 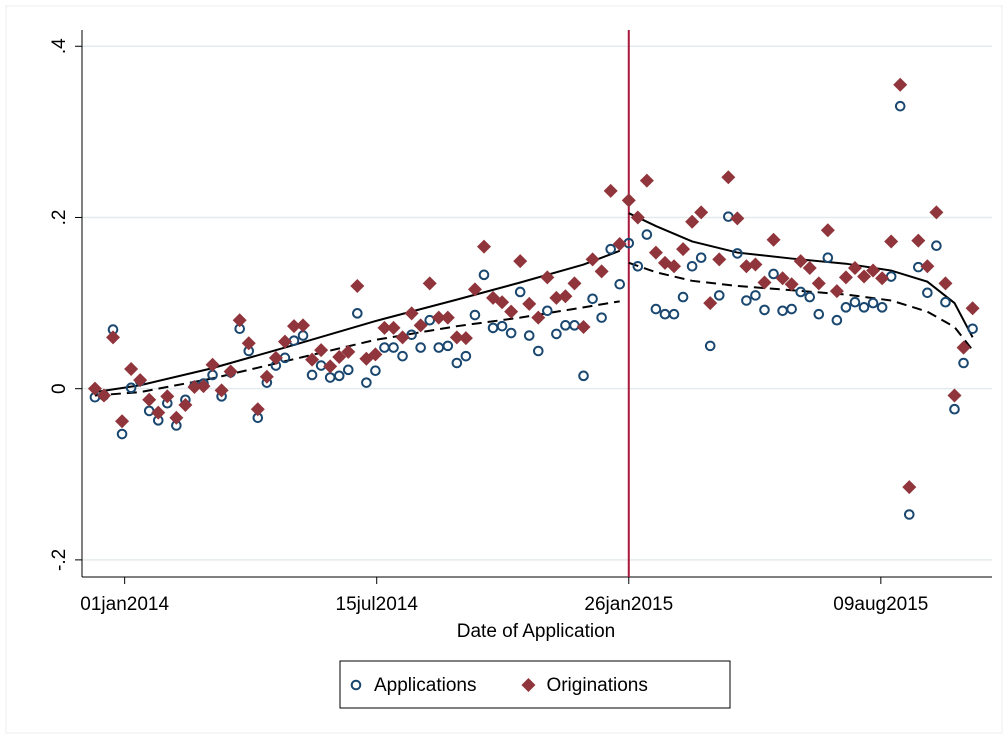 I want to click on x-tick-label: 01jan2014, so click(x=124, y=604).